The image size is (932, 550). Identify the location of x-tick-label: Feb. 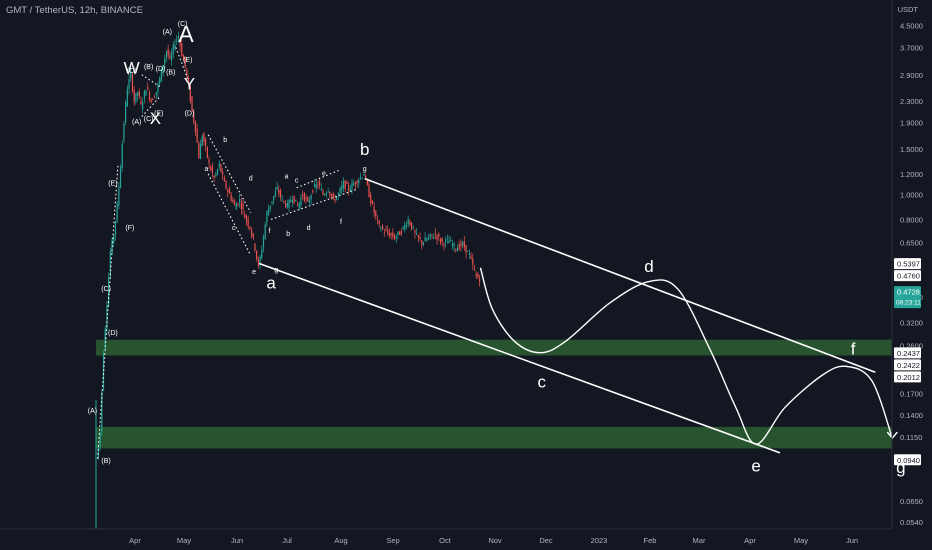
(650, 540).